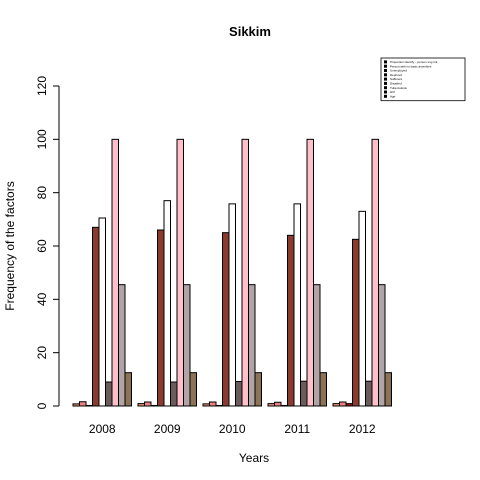  Describe the element at coordinates (42, 353) in the screenshot. I see `y-tick-label: 20` at that location.